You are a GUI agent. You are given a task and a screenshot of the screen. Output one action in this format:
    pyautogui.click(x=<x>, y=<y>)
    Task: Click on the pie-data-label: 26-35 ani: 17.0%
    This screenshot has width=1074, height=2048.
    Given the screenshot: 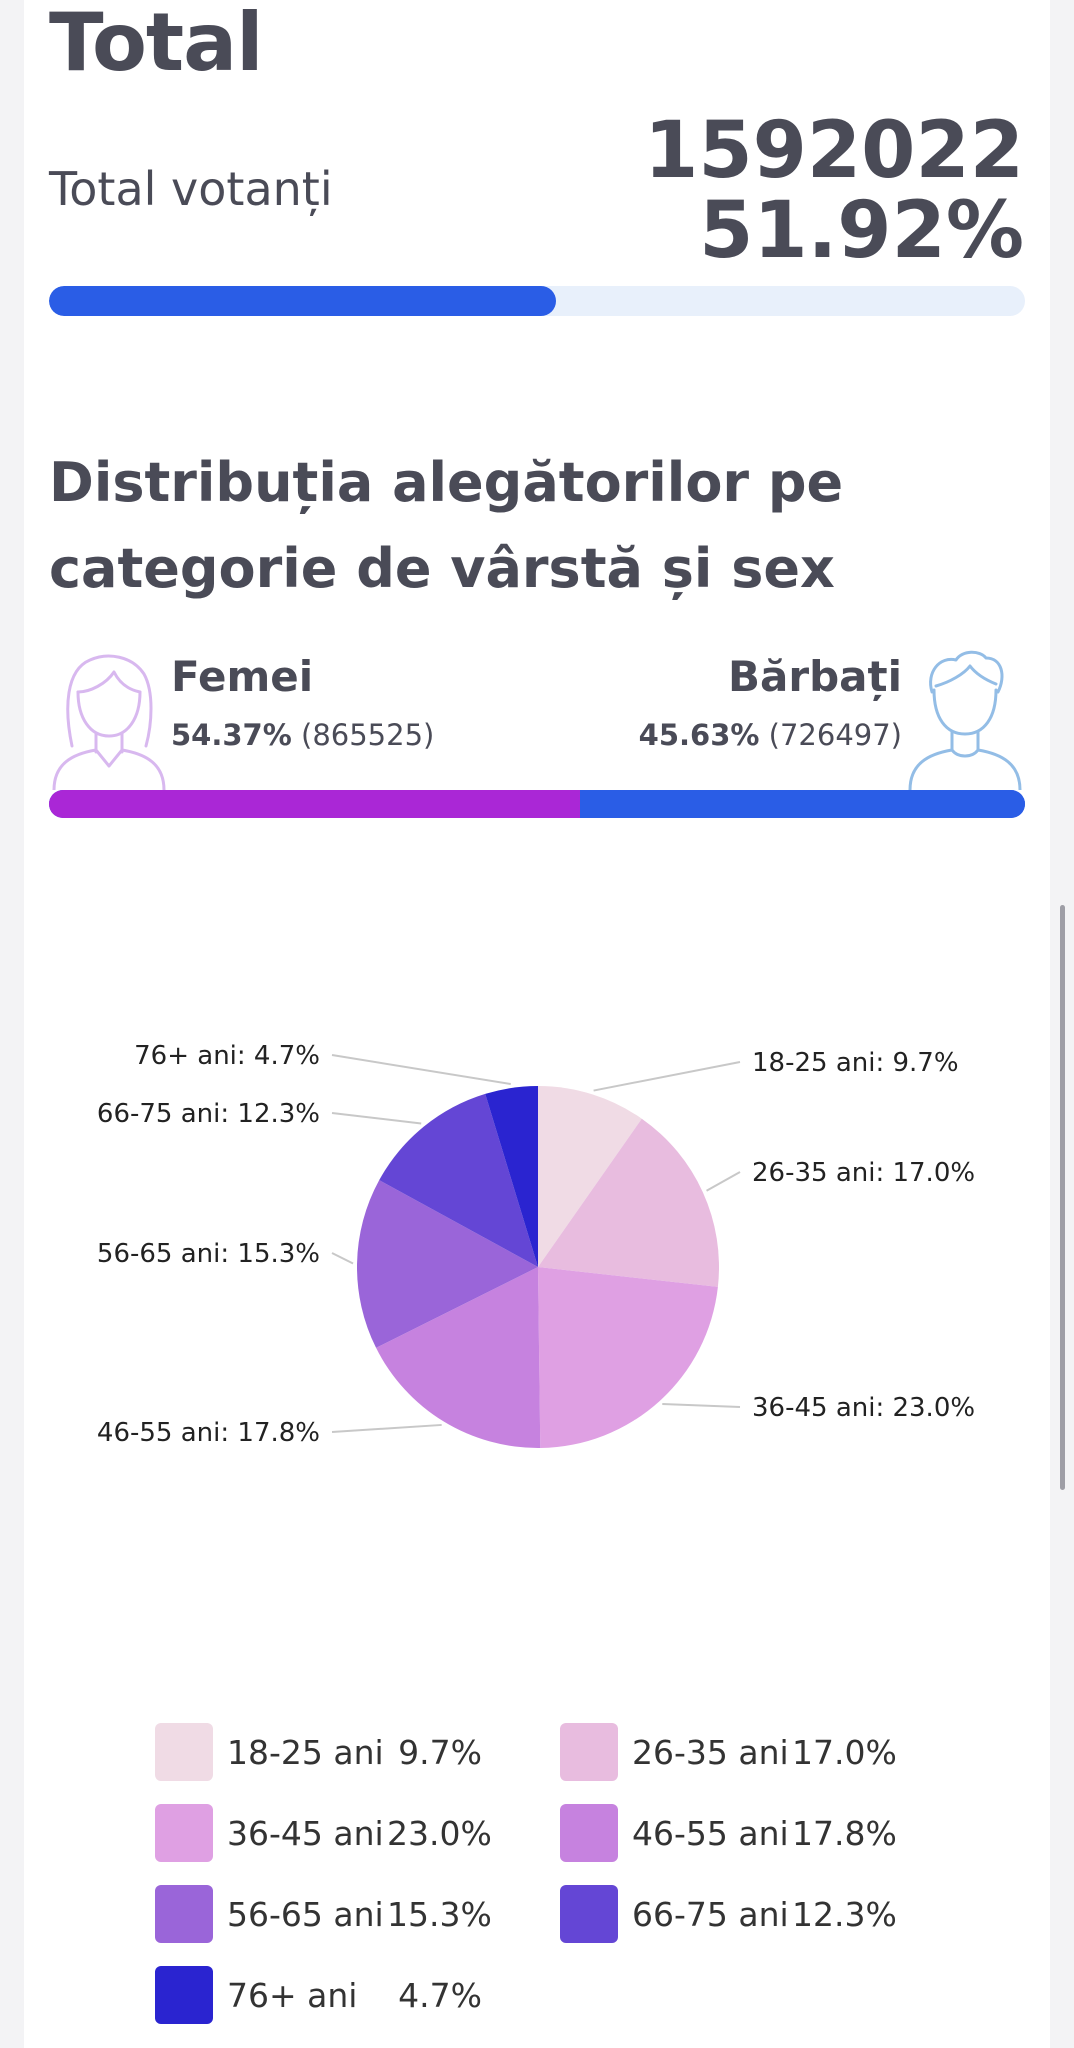 What is the action you would take?
    pyautogui.click(x=863, y=1173)
    